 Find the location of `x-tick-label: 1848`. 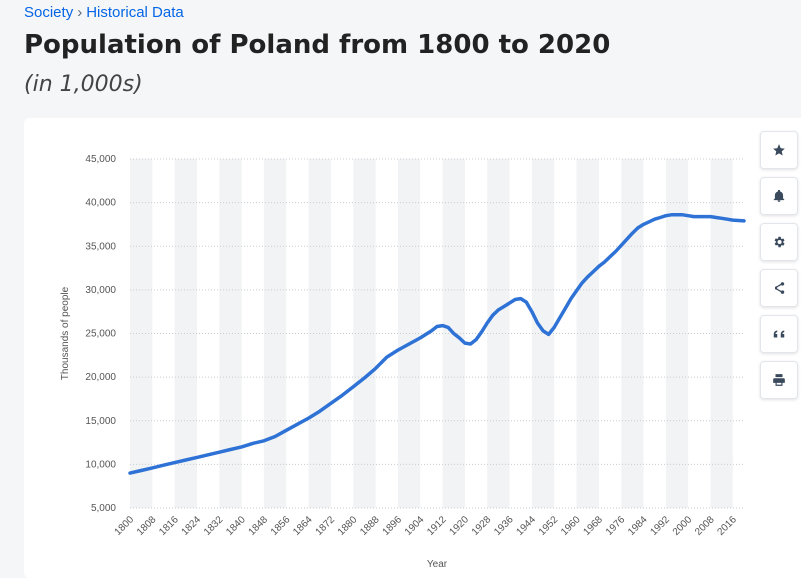

x-tick-label: 1848 is located at coordinates (259, 526).